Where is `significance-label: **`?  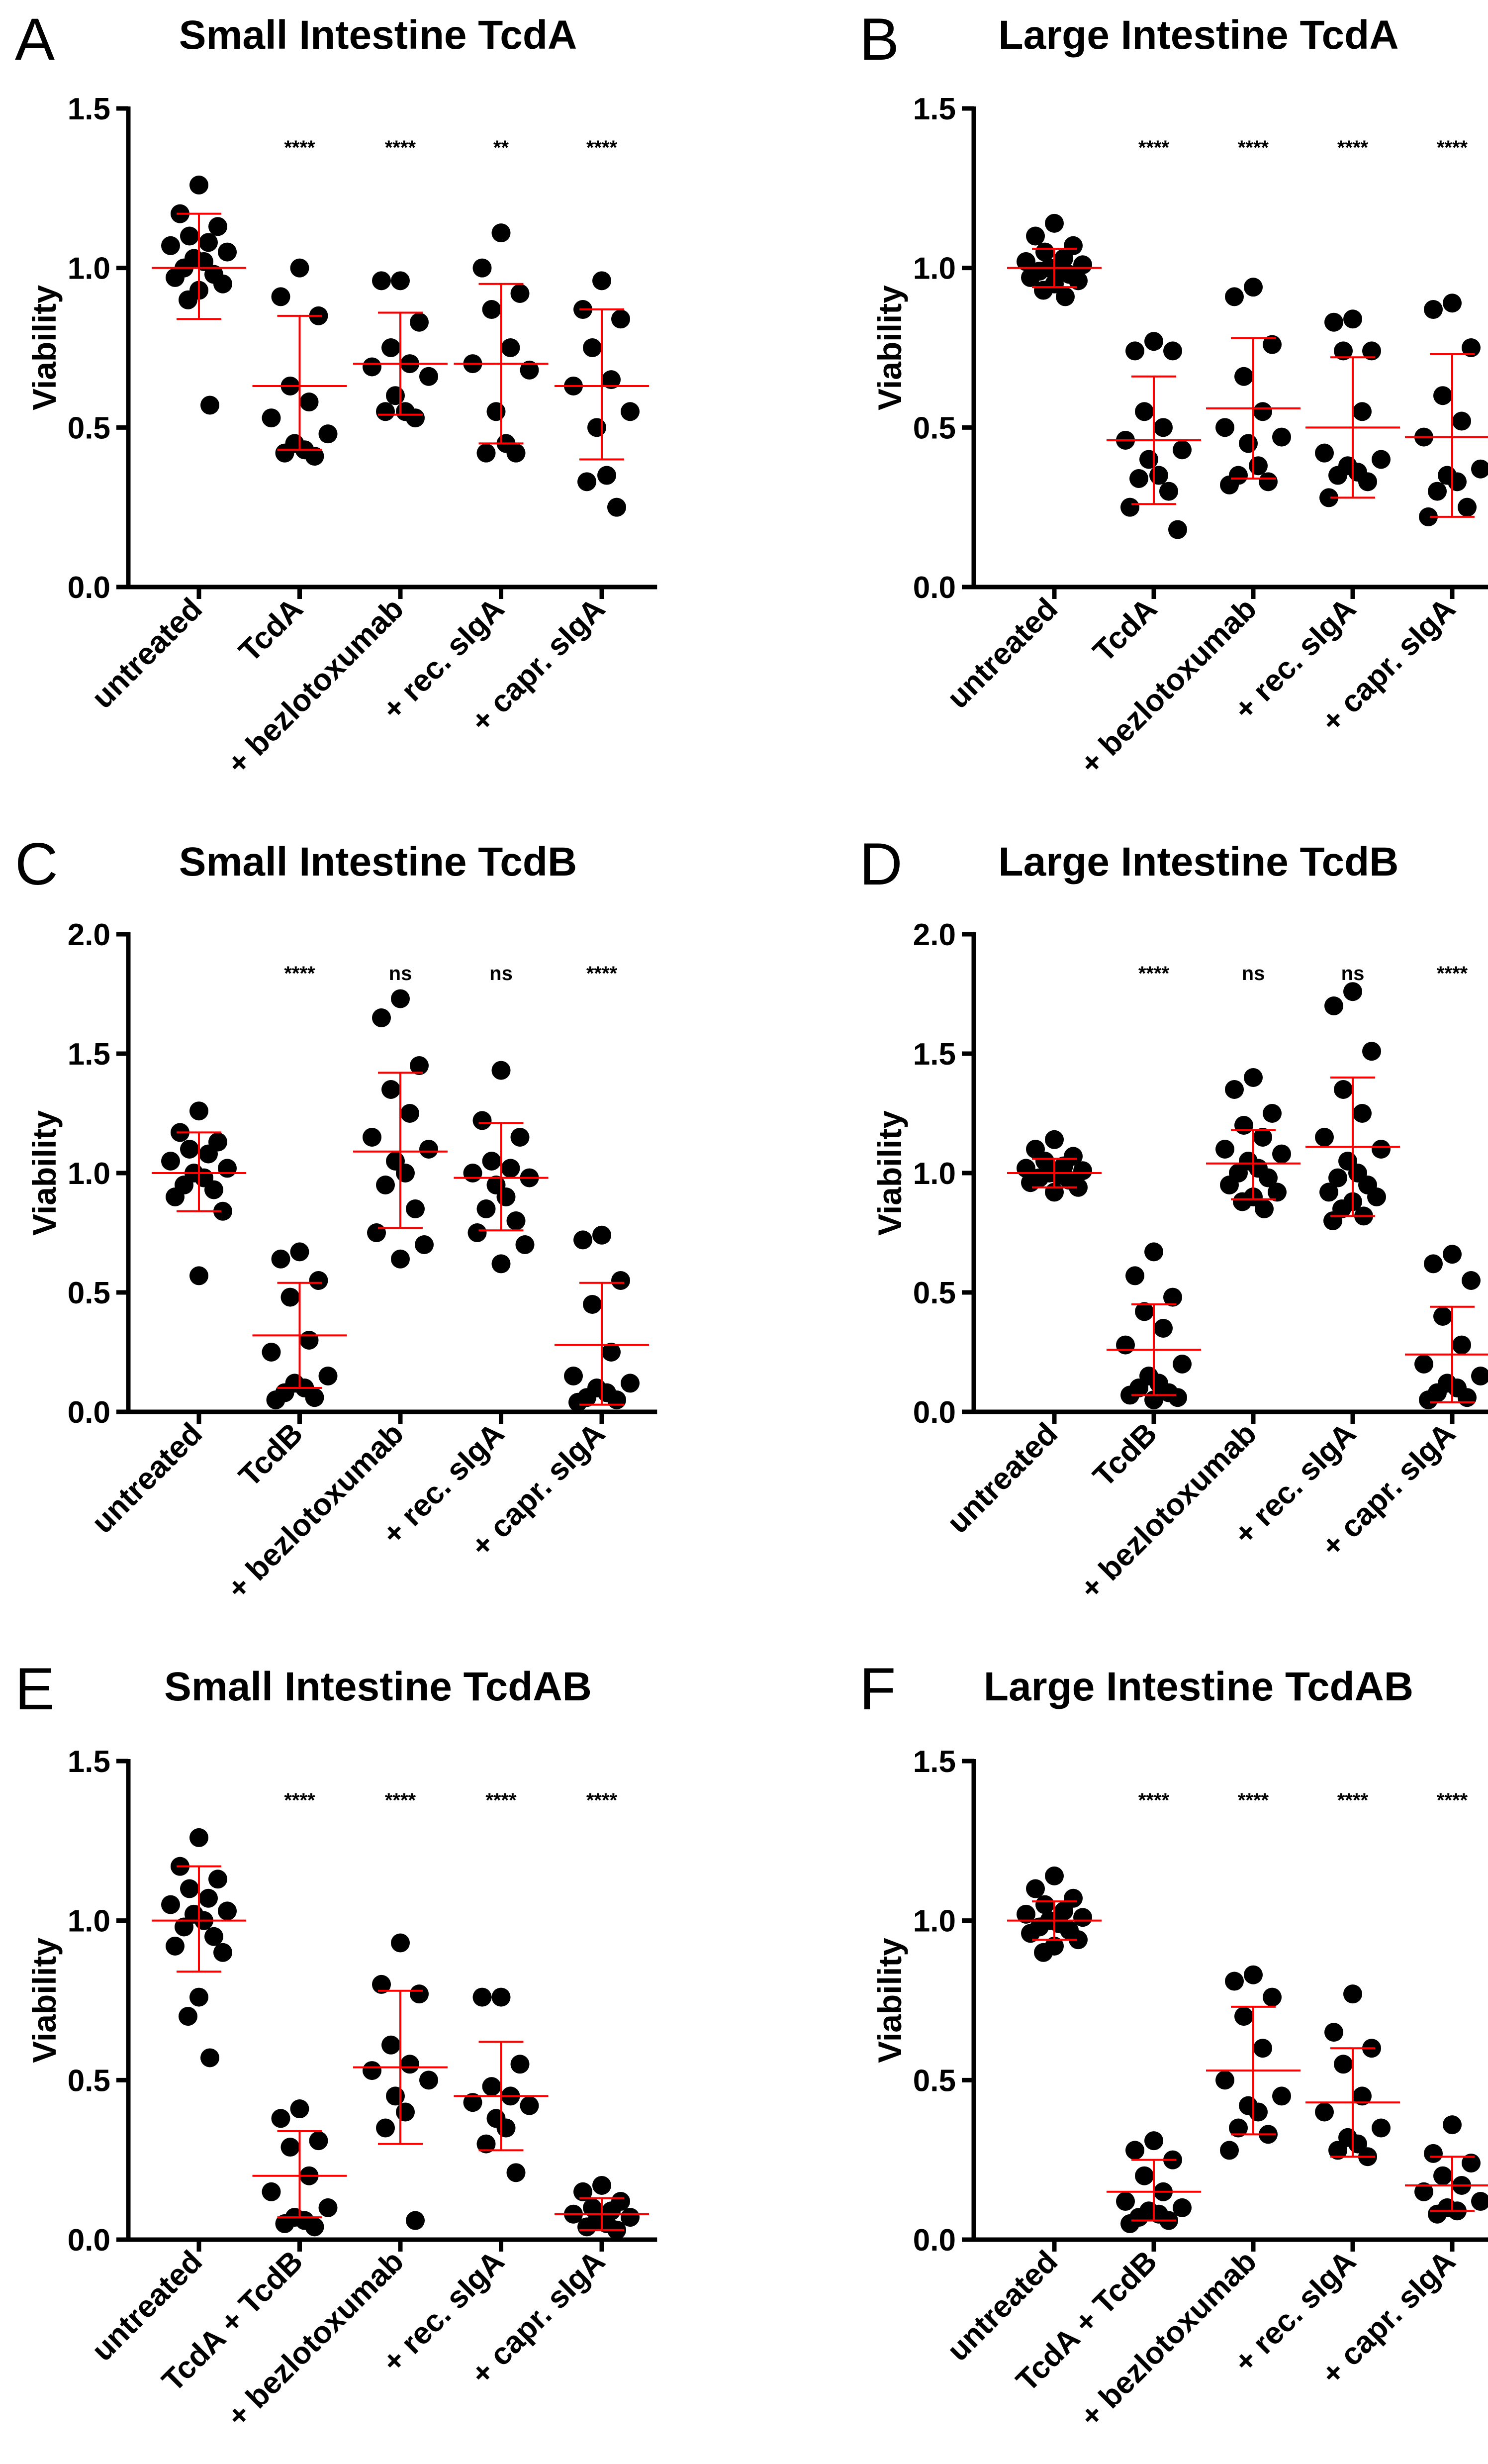
significance-label: ** is located at coordinates (501, 148).